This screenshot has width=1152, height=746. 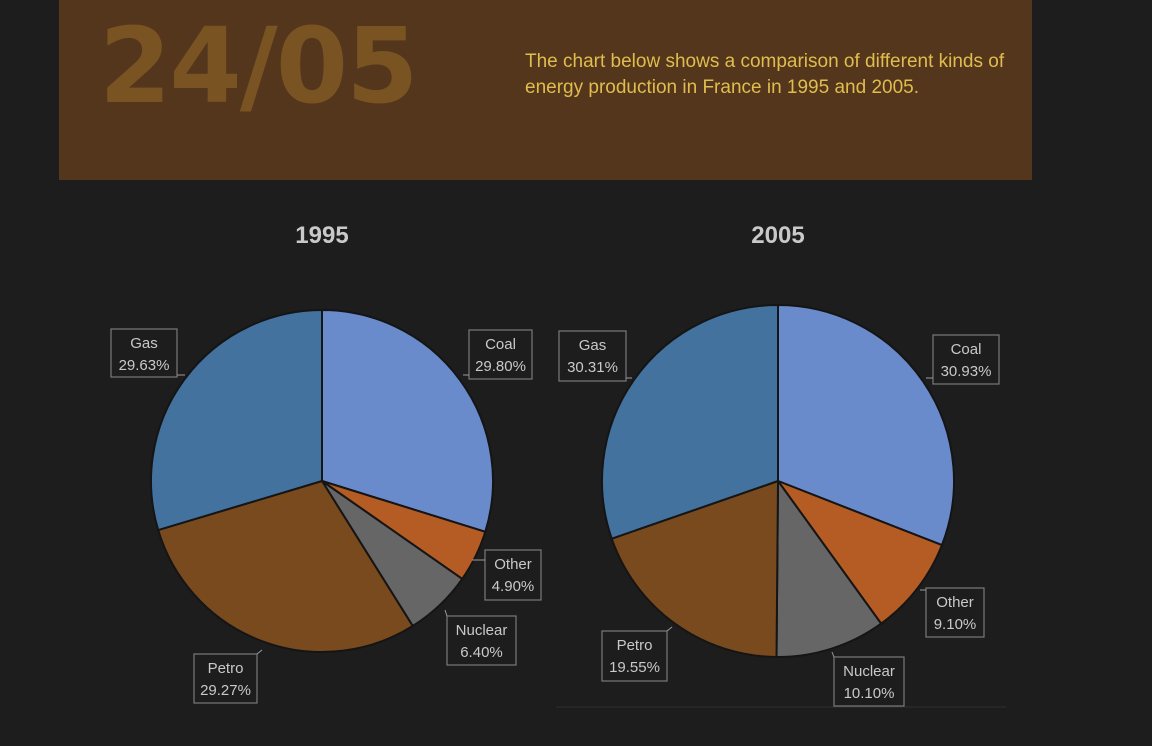 I want to click on pie-slice-nuclear-2005, so click(x=829, y=567).